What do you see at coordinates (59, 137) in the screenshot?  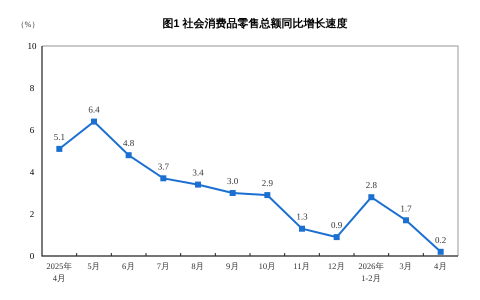 I see `data-label: 5.1` at bounding box center [59, 137].